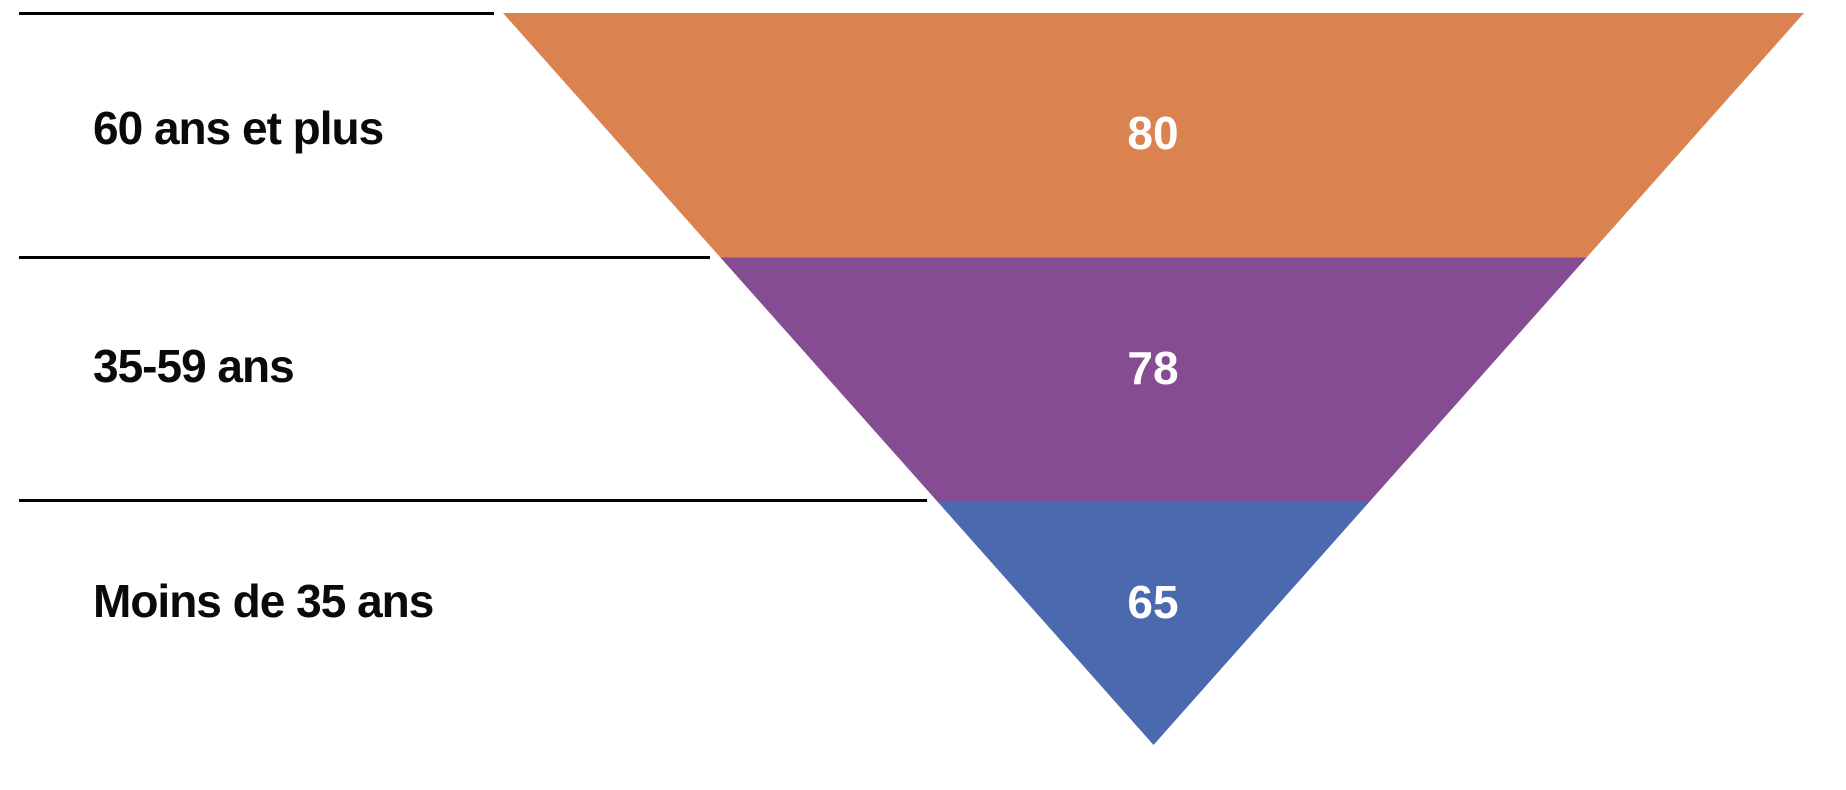 Image resolution: width=1846 pixels, height=790 pixels. I want to click on segment-value-label-bottom: 65, so click(1153, 602).